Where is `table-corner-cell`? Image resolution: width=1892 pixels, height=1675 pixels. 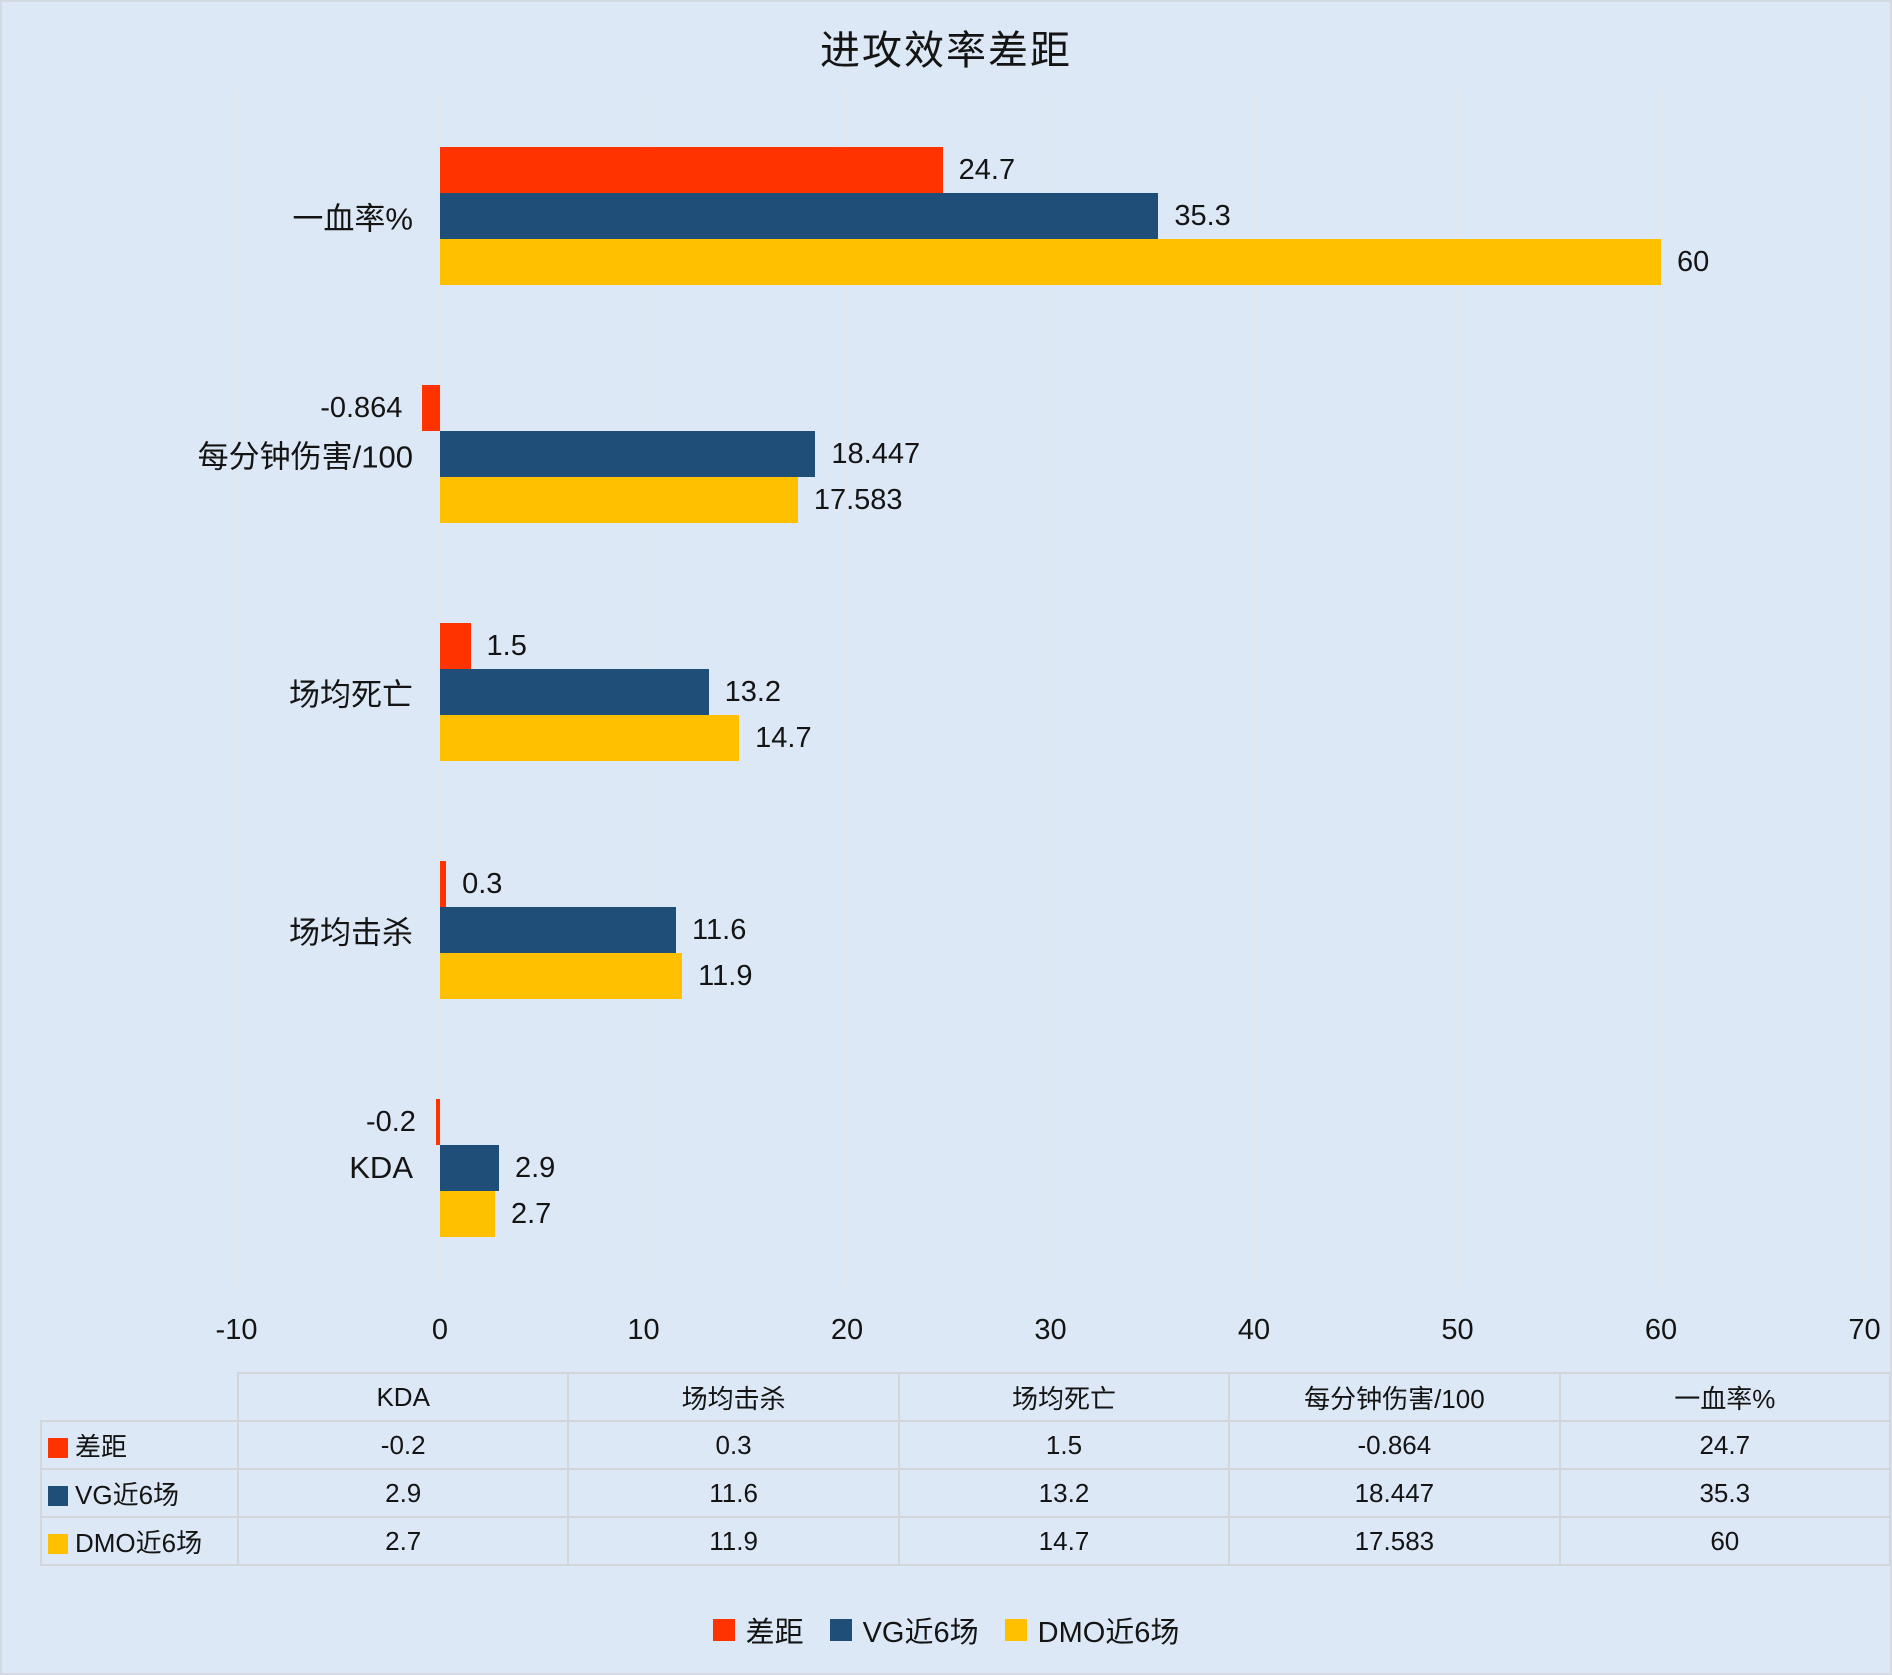 table-corner-cell is located at coordinates (140, 1397).